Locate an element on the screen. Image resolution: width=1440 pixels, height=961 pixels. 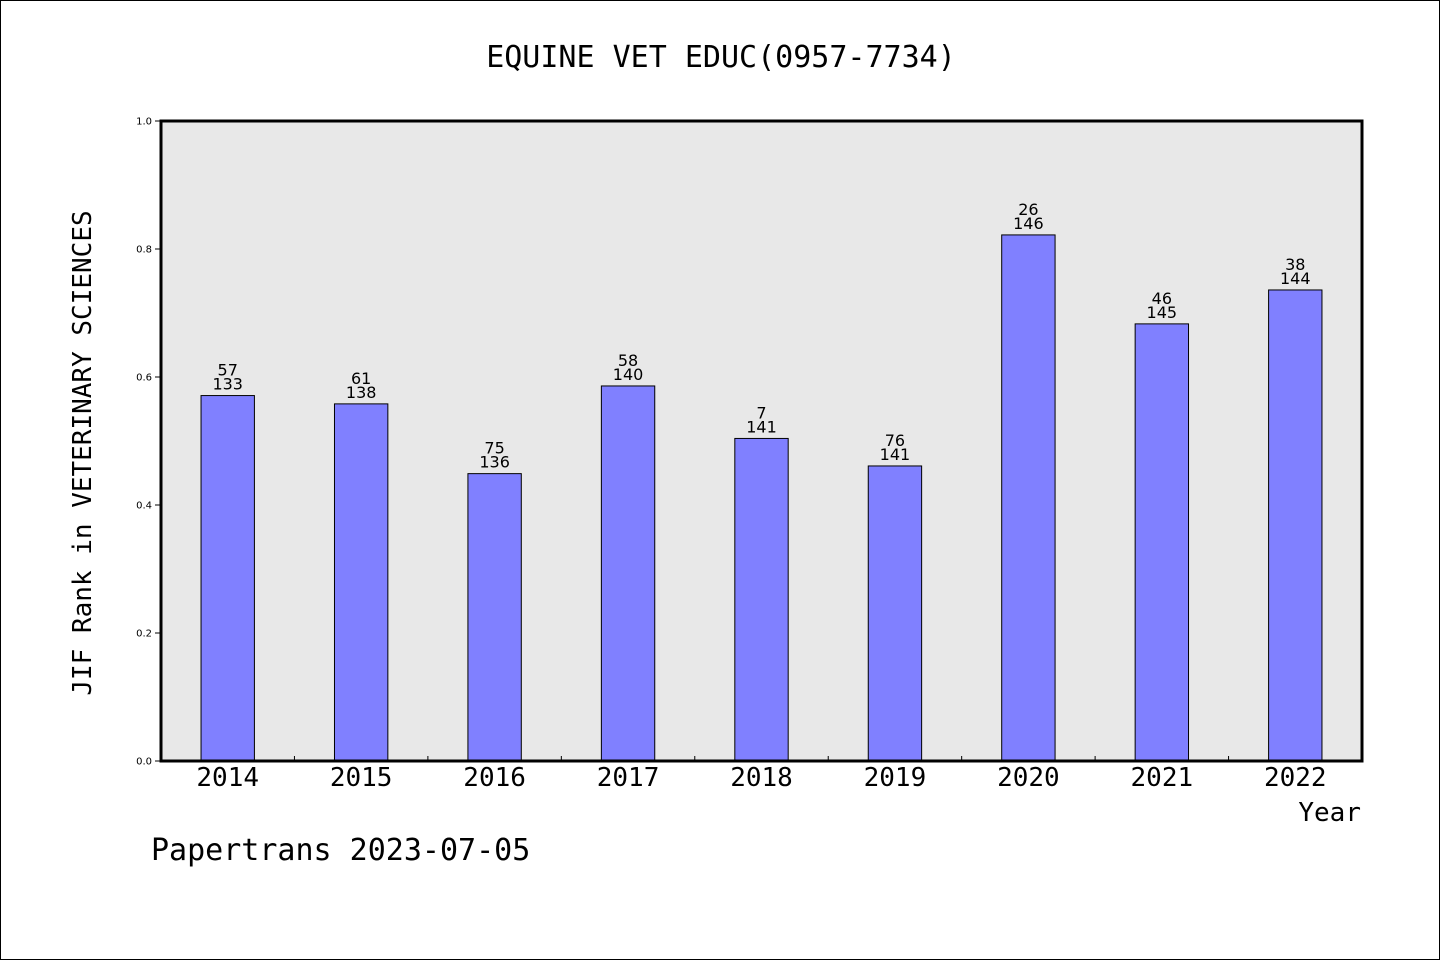
bar-rank-label-2022: 38 is located at coordinates (1295, 264).